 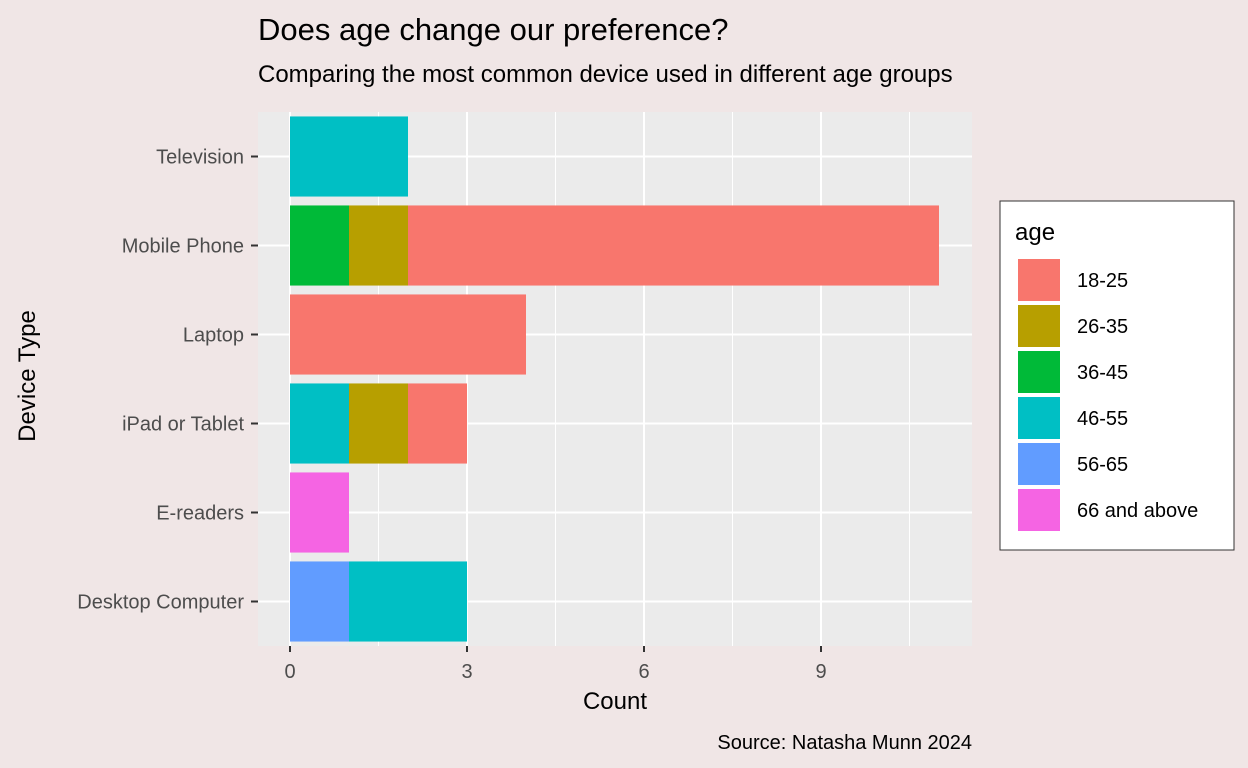 I want to click on y-tick-label: Laptop, so click(x=213, y=336).